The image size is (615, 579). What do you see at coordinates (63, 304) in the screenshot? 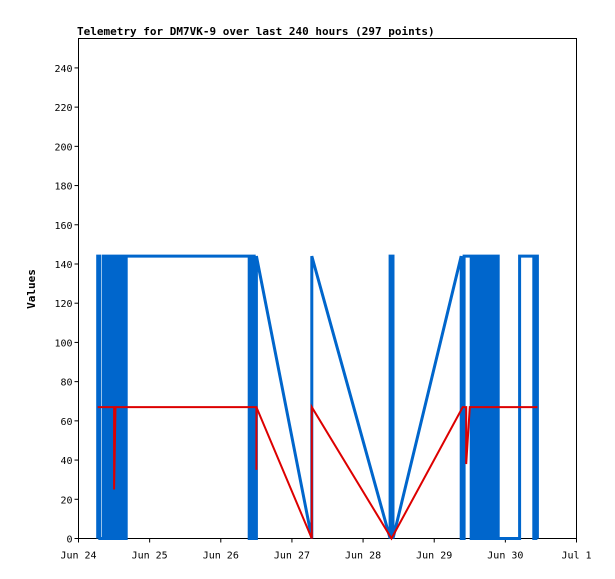
I see `y-tick-label: 120` at bounding box center [63, 304].